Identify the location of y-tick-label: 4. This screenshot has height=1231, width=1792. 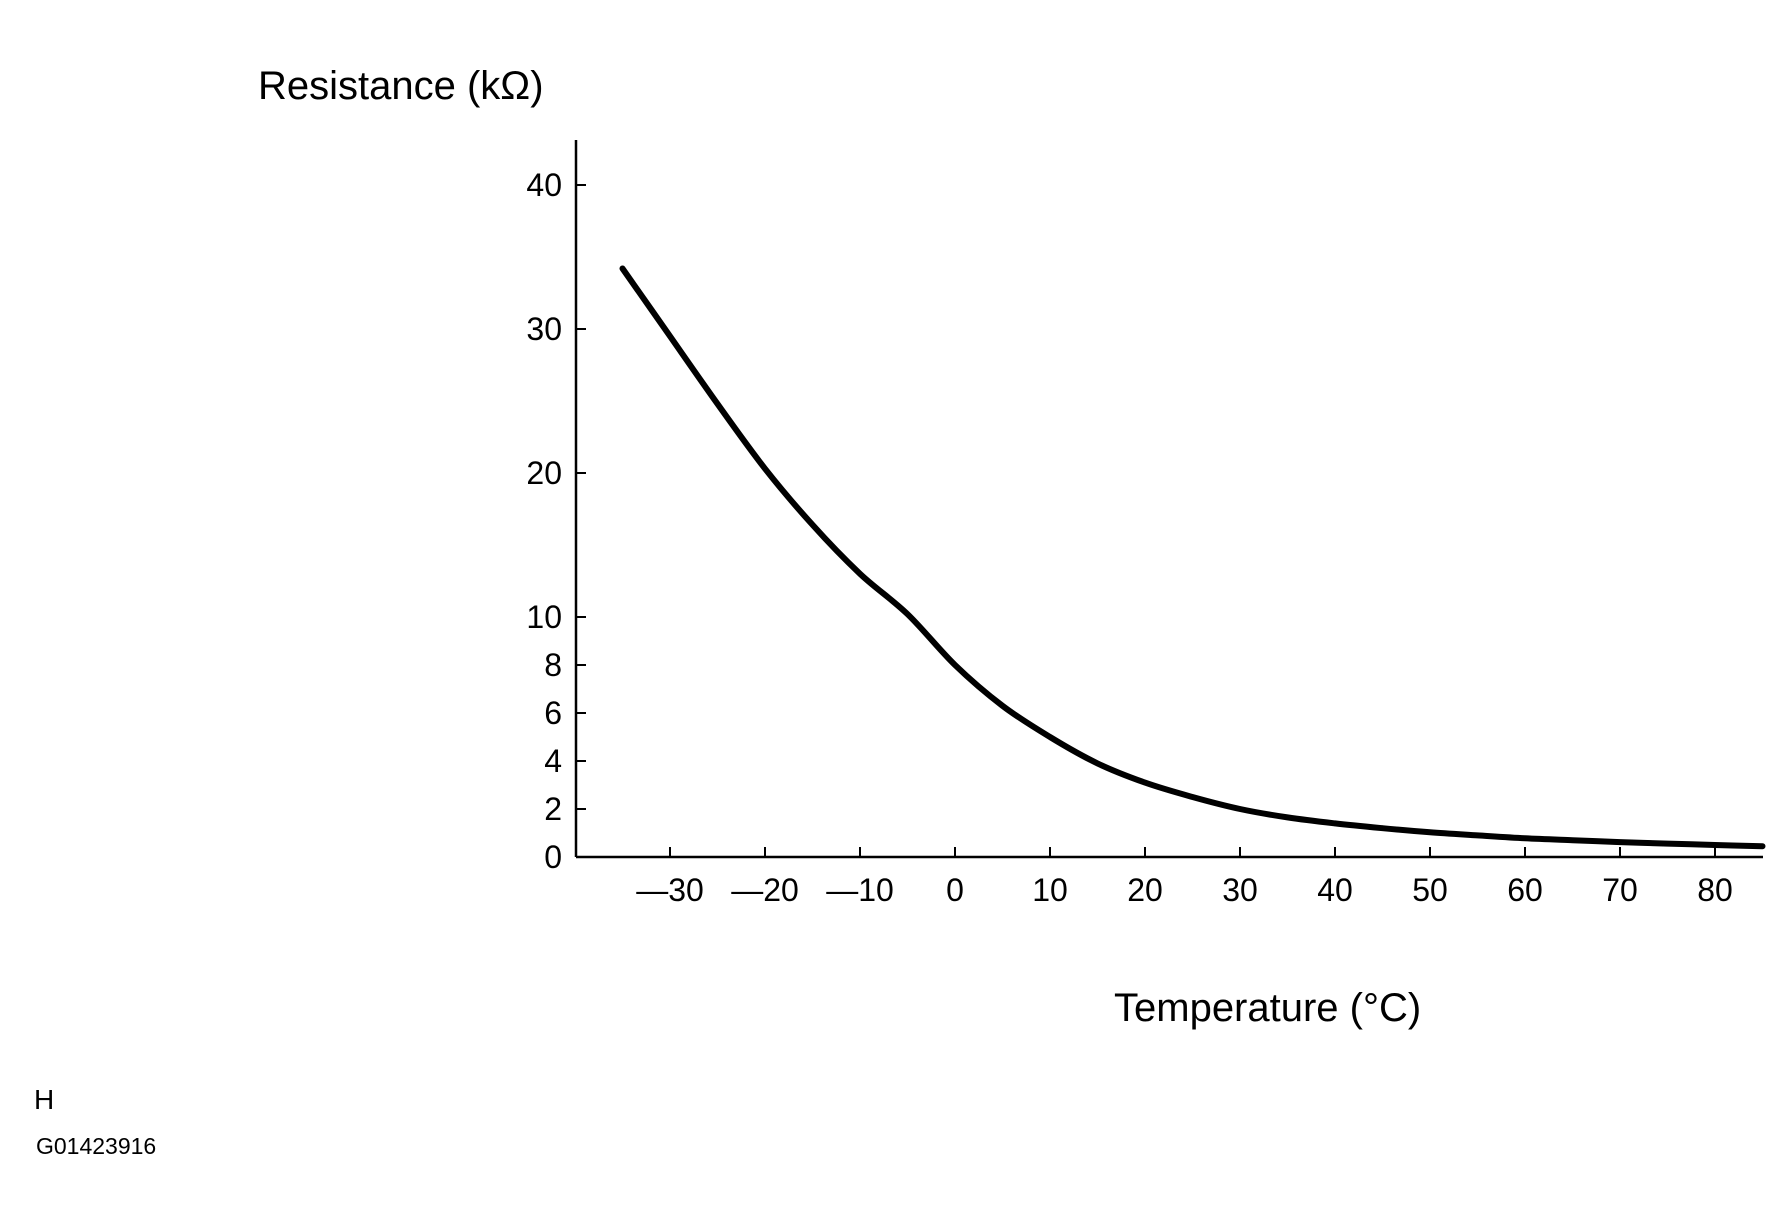
(553, 761).